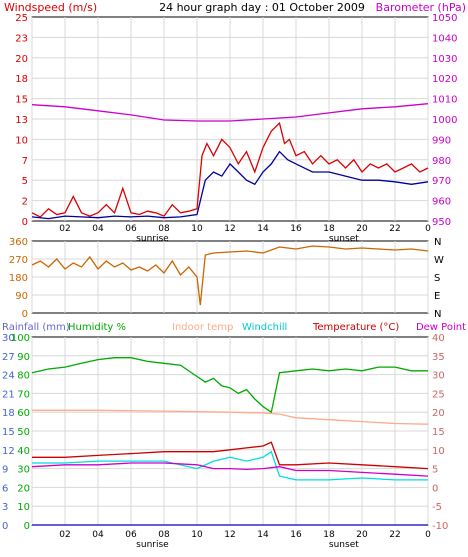  Describe the element at coordinates (230, 185) in the screenshot. I see `wind-avg-line` at that location.